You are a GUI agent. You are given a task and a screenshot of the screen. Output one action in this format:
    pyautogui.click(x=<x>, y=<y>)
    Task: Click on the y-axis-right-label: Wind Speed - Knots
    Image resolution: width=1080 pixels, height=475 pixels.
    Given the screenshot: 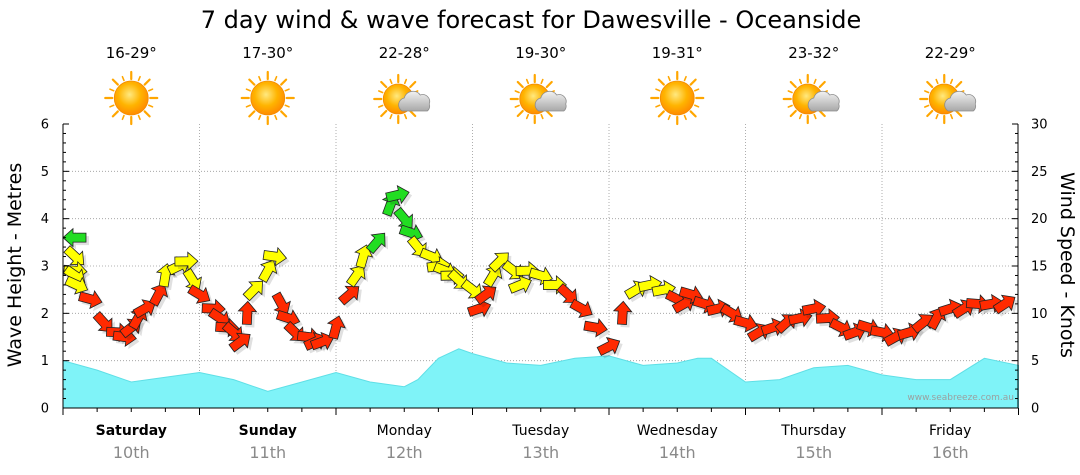 What is the action you would take?
    pyautogui.click(x=1067, y=265)
    